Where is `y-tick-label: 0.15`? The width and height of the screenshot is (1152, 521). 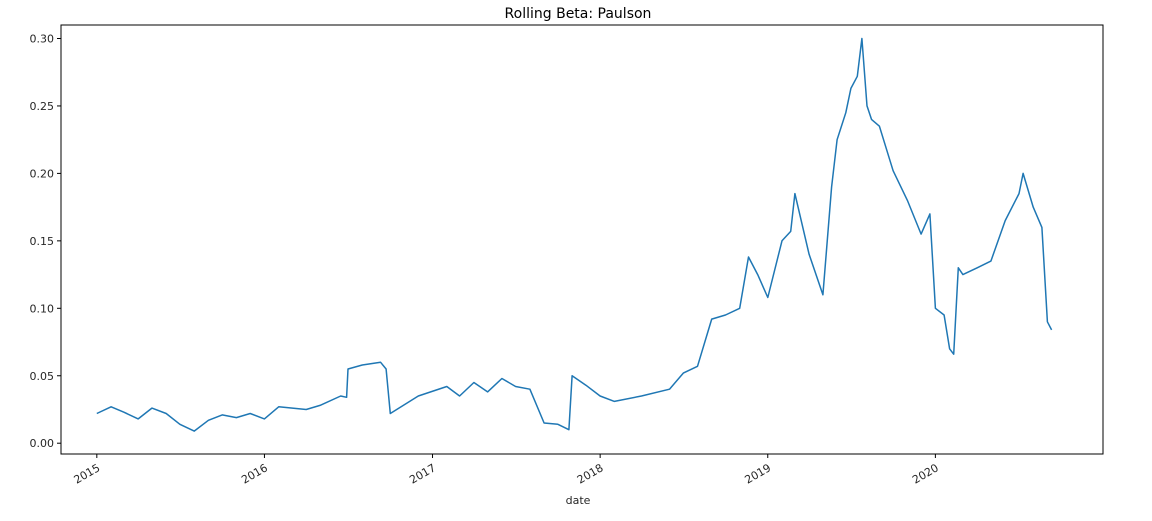 y-tick-label: 0.15 is located at coordinates (42, 241).